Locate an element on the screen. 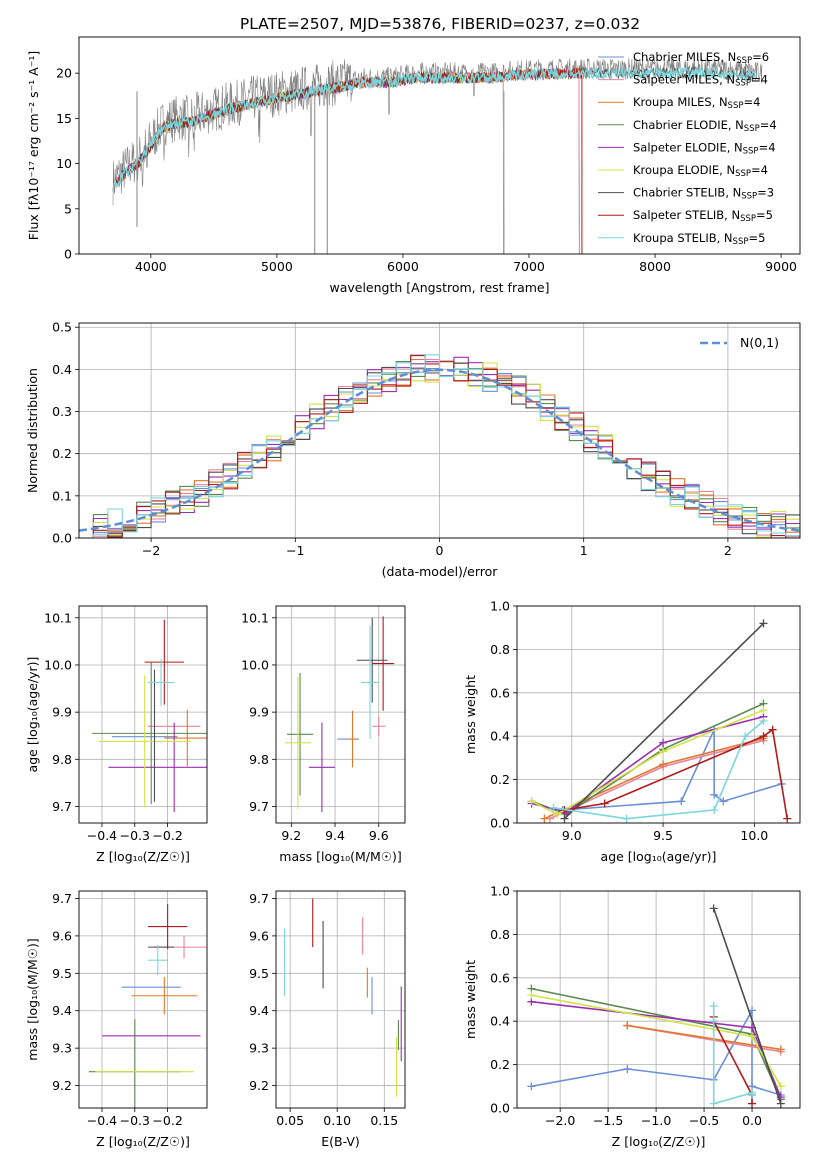 The image size is (819, 1170). tick-label-y: 0.0 is located at coordinates (62, 538).